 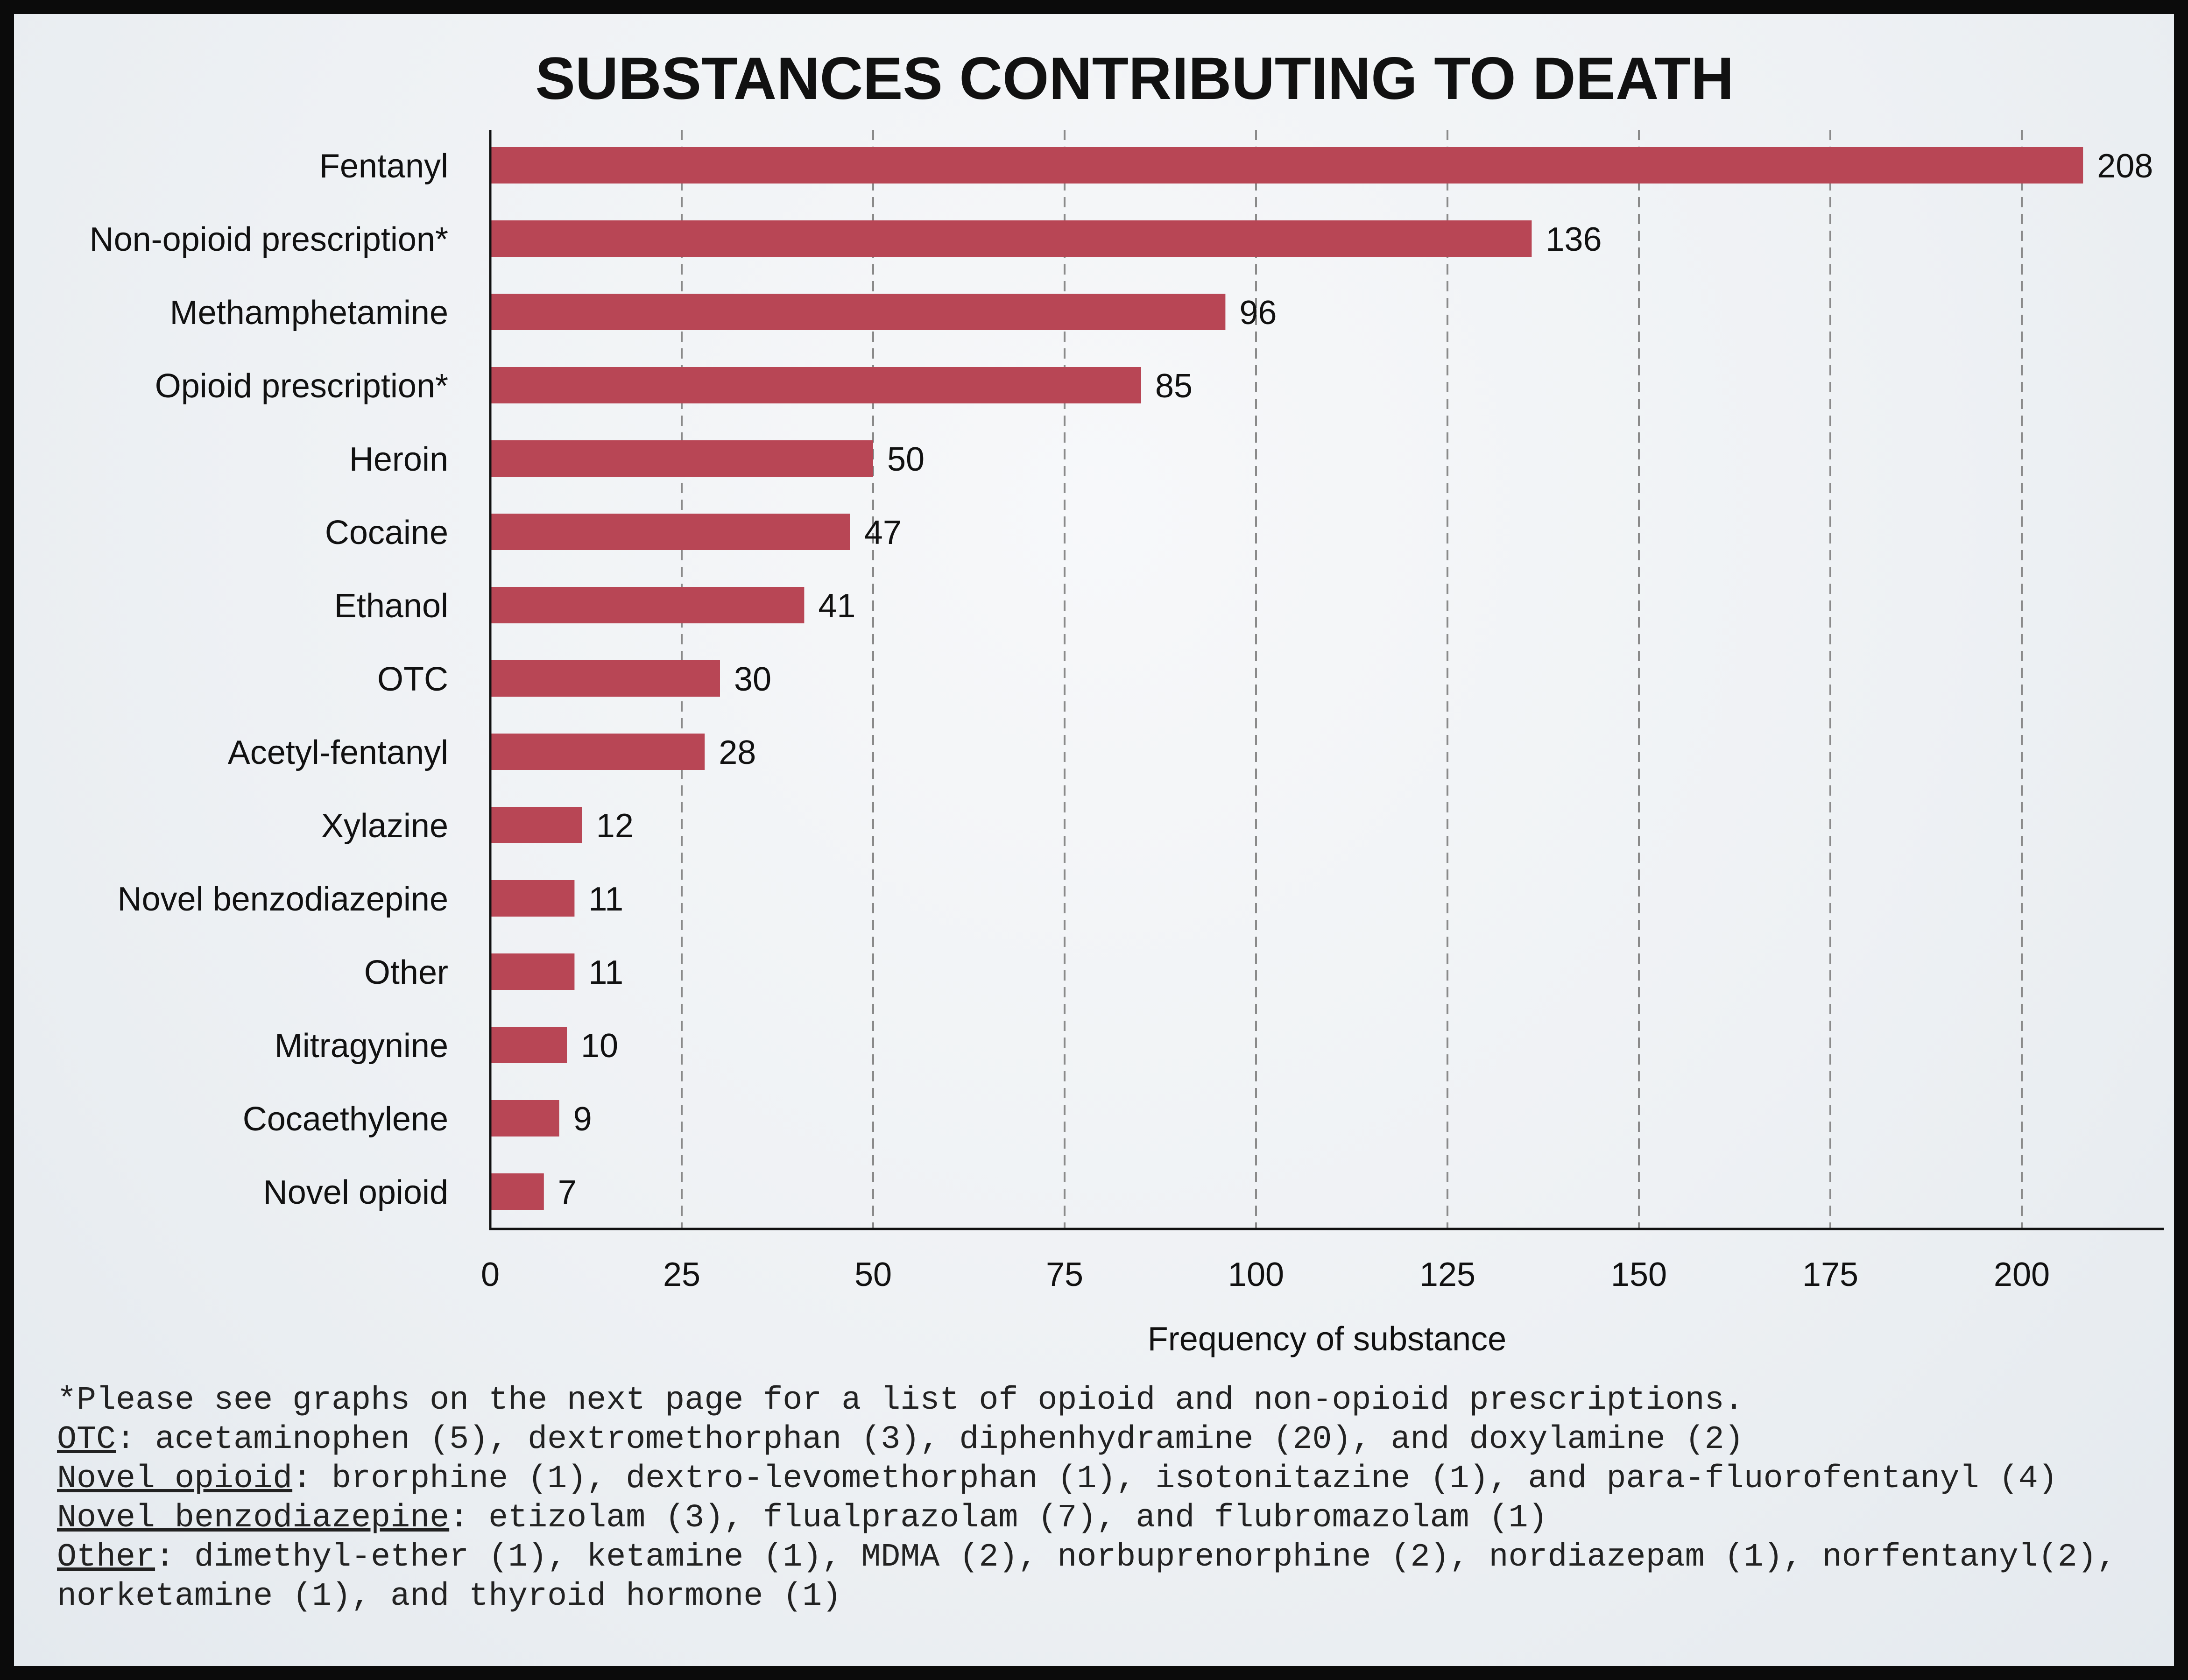 What do you see at coordinates (647, 605) in the screenshot?
I see `bar-ethanol` at bounding box center [647, 605].